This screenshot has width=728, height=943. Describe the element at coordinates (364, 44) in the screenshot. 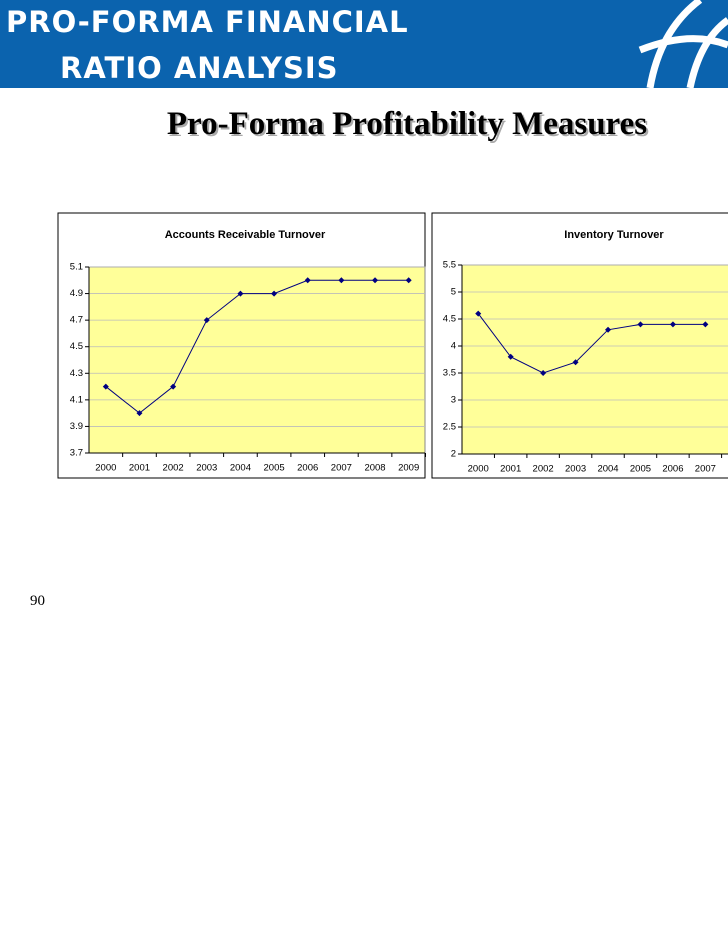

I see `header-bar` at that location.